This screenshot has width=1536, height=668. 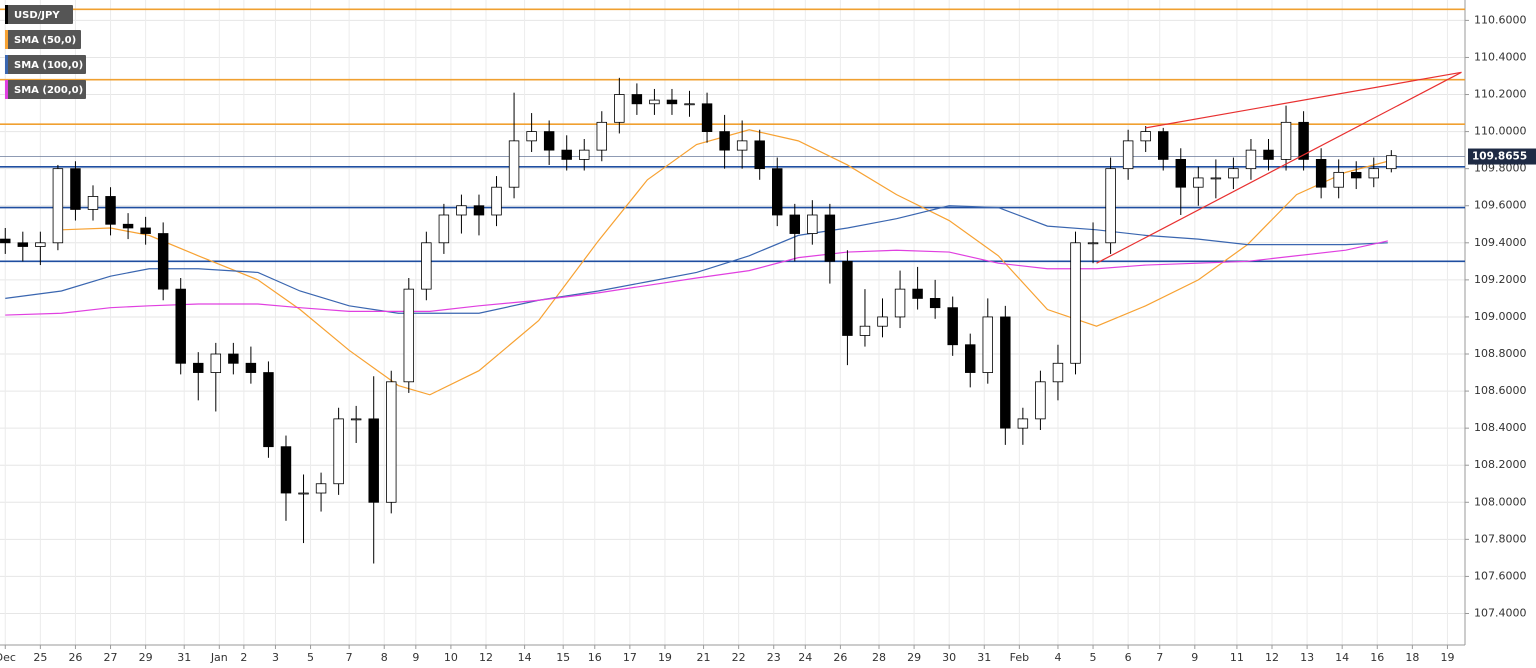 What do you see at coordinates (1272, 657) in the screenshot?
I see `x-tick-label: 12` at bounding box center [1272, 657].